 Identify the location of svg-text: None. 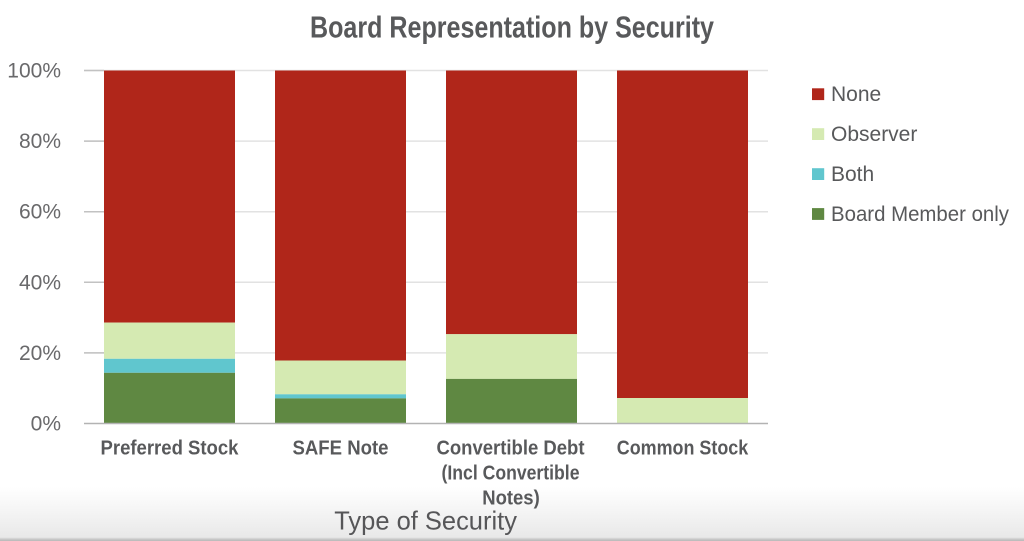
(856, 94).